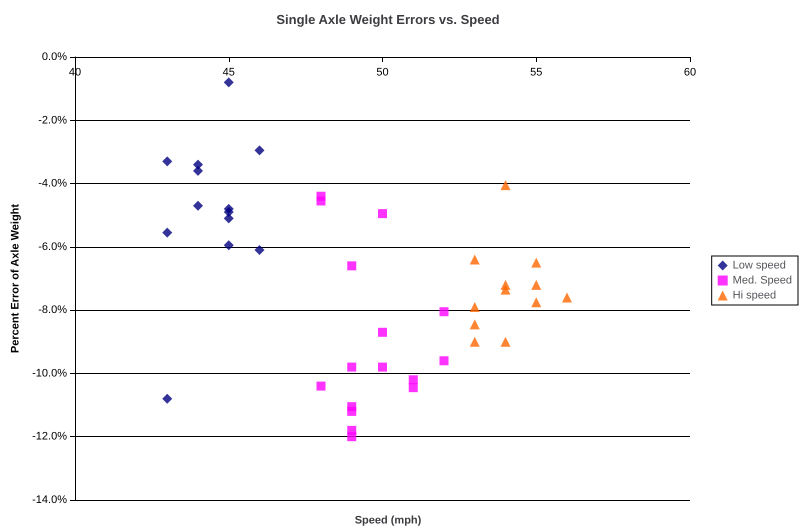 This screenshot has height=529, width=800. I want to click on y-tick-label: -10.0%, so click(50, 373).